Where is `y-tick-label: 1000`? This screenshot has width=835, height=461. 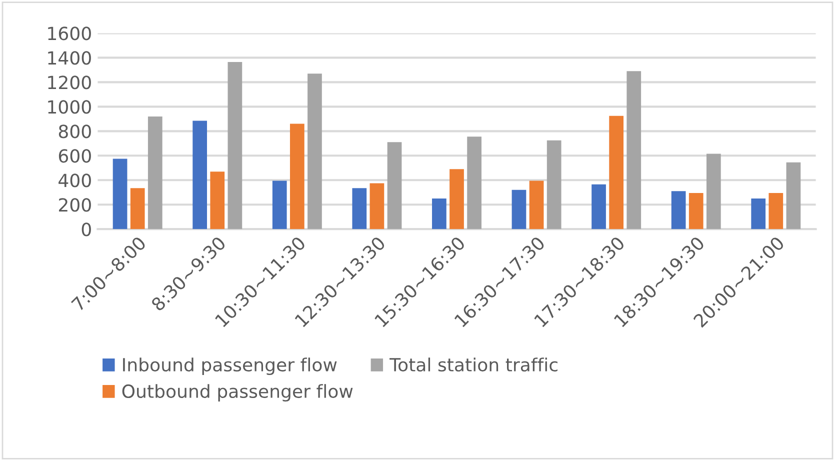 y-tick-label: 1000 is located at coordinates (69, 107).